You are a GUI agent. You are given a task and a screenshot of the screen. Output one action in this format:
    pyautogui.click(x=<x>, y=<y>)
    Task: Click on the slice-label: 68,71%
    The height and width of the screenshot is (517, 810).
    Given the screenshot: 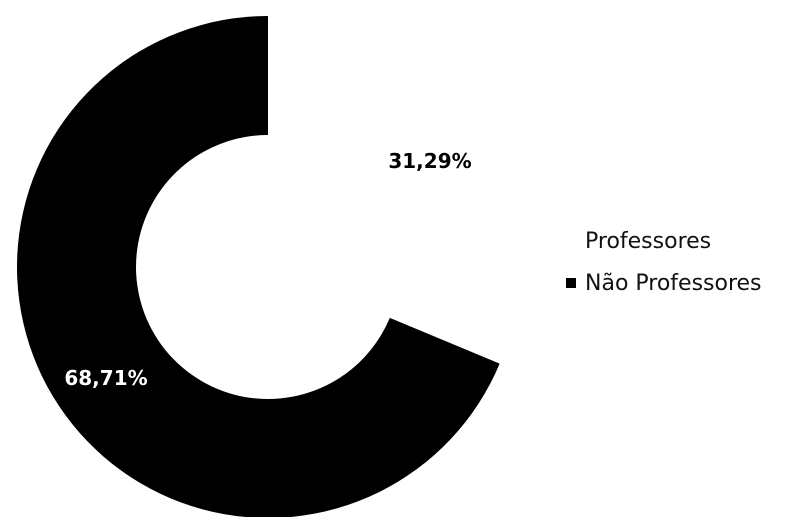 What is the action you would take?
    pyautogui.click(x=105, y=378)
    